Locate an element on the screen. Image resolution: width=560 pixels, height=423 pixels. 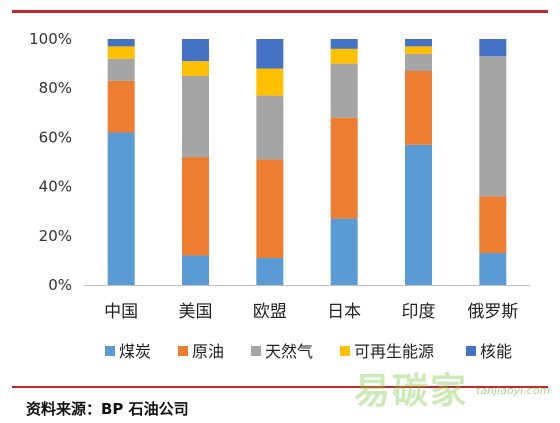
watermark-logo: 易碳家 tanjiaoyi.com is located at coordinates (448, 390).